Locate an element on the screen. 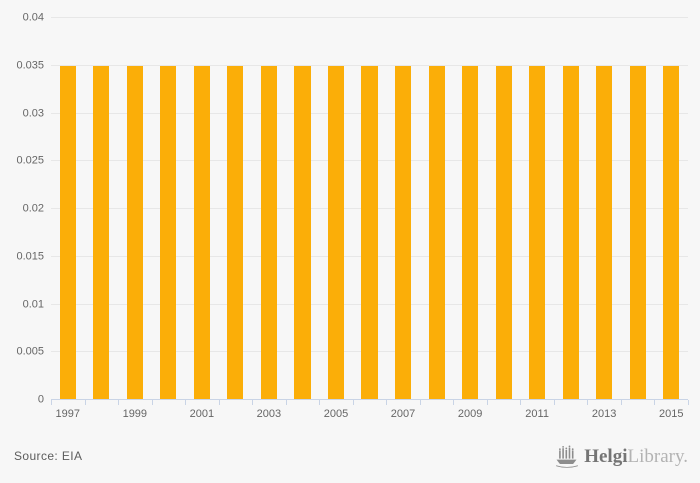  y-axis-tick-label: 0.025 is located at coordinates (30, 160).